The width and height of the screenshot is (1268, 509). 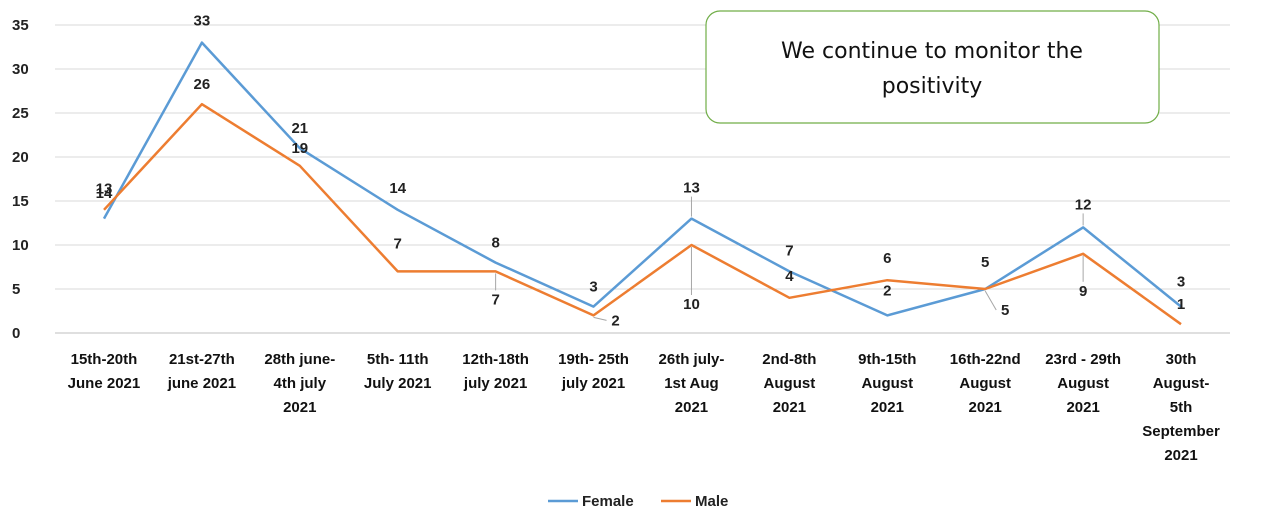 I want to click on y-axis: 0 5 10 15 20 25 30 35, so click(x=20, y=179).